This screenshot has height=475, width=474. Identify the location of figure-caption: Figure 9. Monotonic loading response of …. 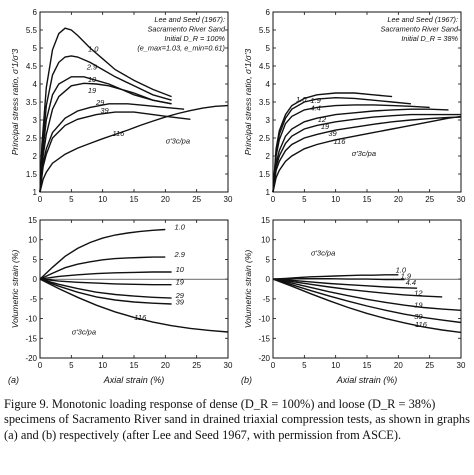
(237, 420).